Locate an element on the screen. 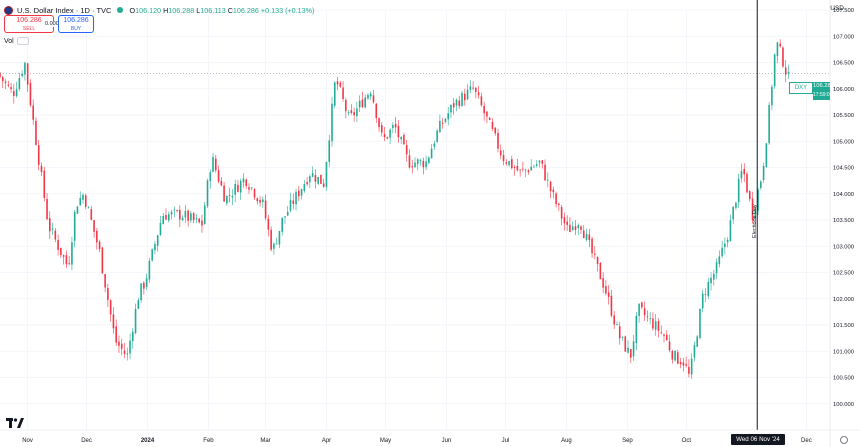 The height and width of the screenshot is (447, 860). currency-label: USD is located at coordinates (837, 8).